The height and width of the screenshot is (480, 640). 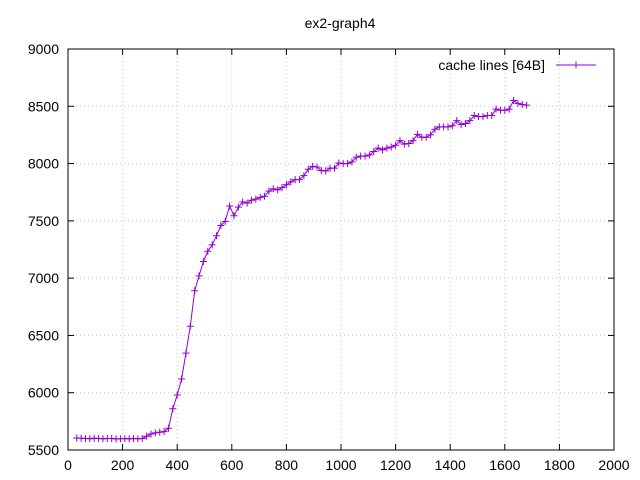 What do you see at coordinates (178, 465) in the screenshot?
I see `x-tick-label: 400` at bounding box center [178, 465].